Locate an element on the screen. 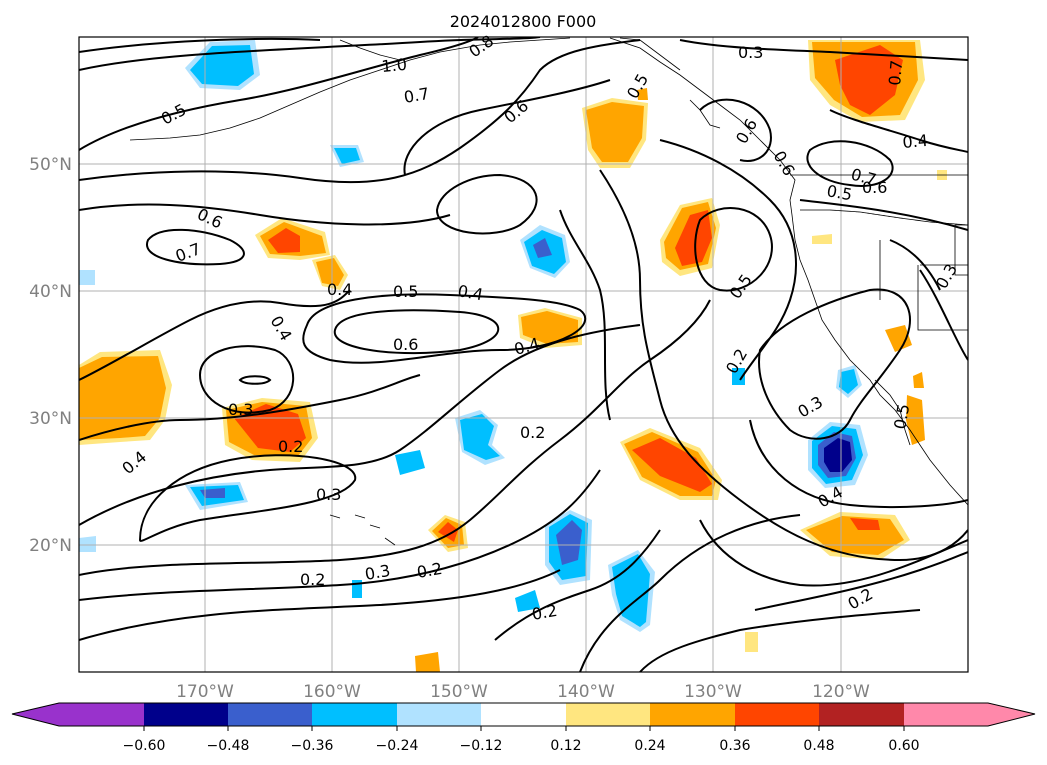  lon-tick-label: 120°W is located at coordinates (841, 692).